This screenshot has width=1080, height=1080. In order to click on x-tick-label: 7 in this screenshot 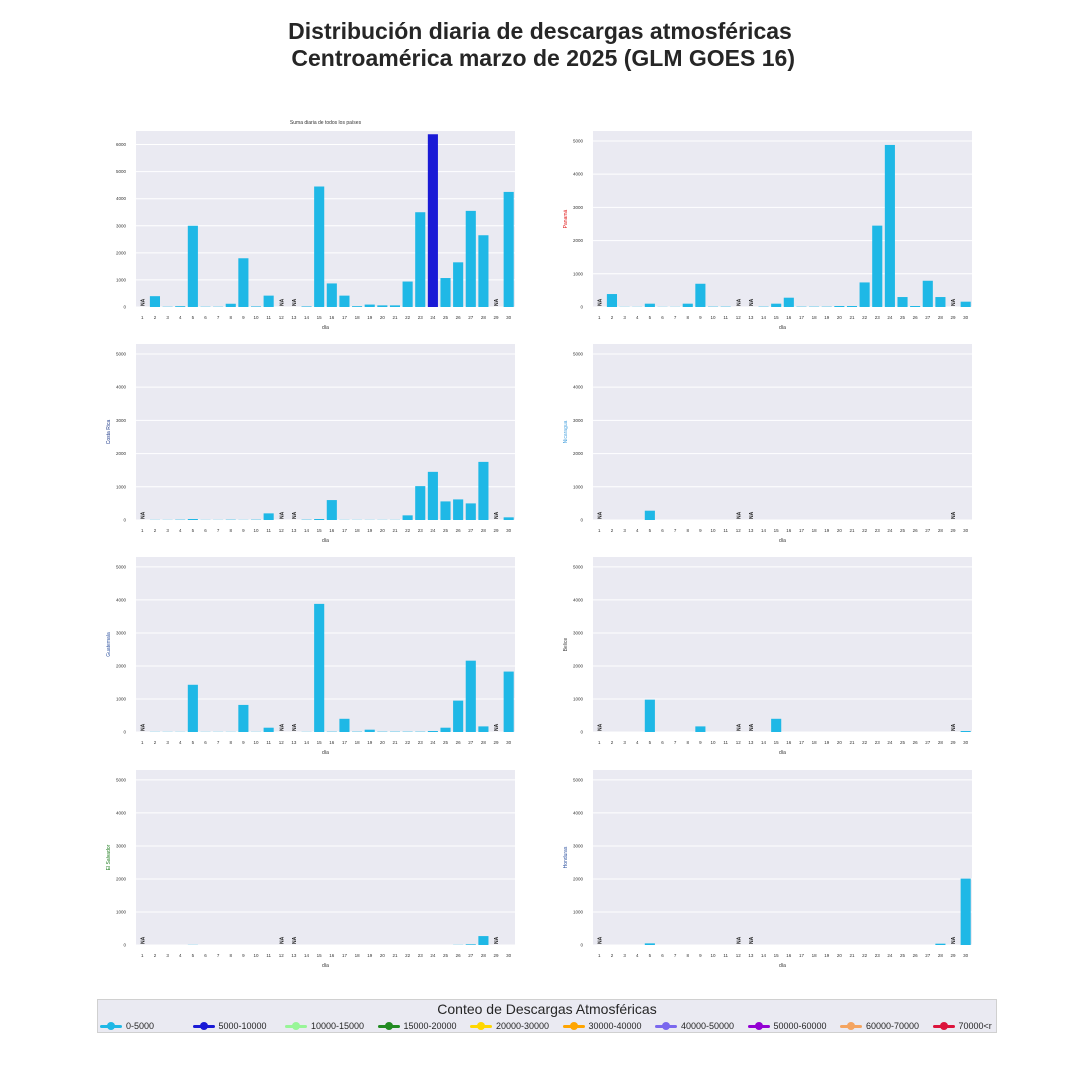, I will do `click(218, 742)`.